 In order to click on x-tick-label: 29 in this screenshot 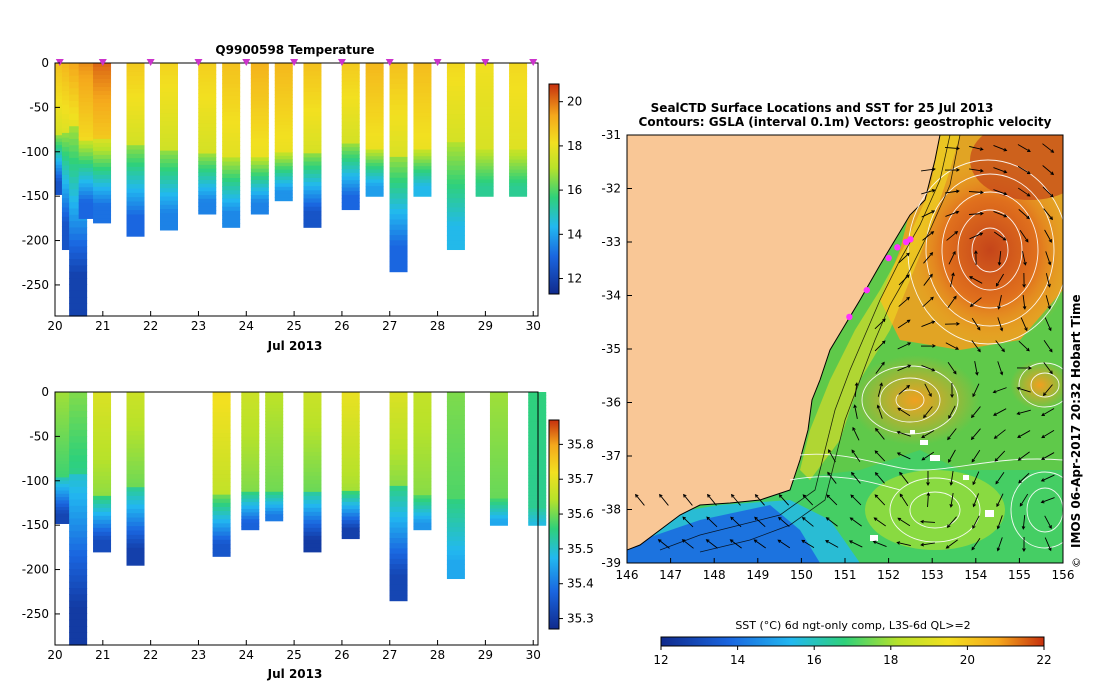, I will do `click(485, 326)`.